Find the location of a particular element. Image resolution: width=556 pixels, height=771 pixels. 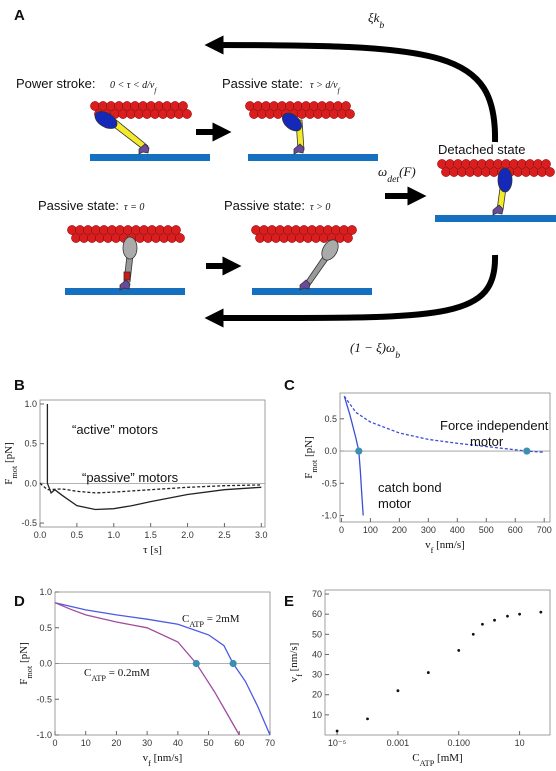

annotation: motor is located at coordinates (395, 503).